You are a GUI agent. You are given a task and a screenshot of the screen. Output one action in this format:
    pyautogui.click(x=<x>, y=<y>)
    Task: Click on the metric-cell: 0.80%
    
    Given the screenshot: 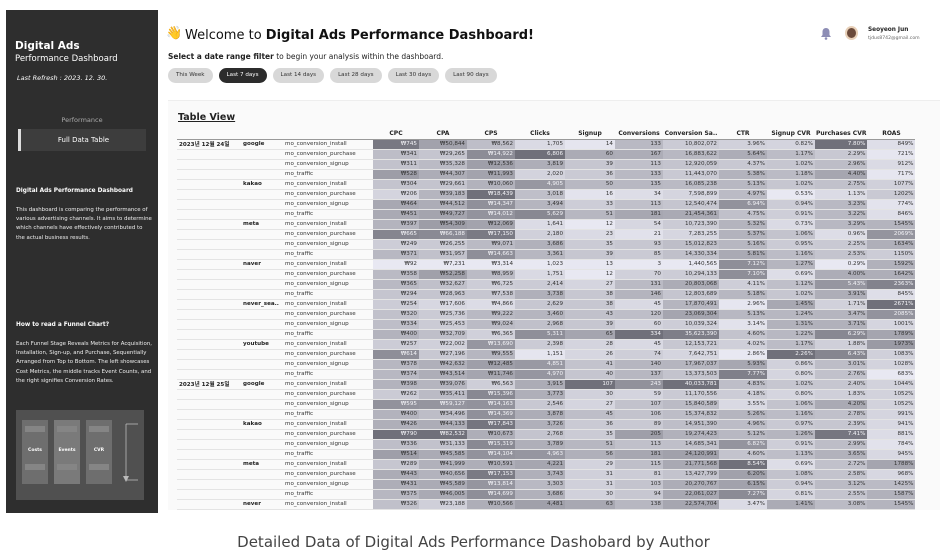 What is the action you would take?
    pyautogui.click(x=791, y=374)
    